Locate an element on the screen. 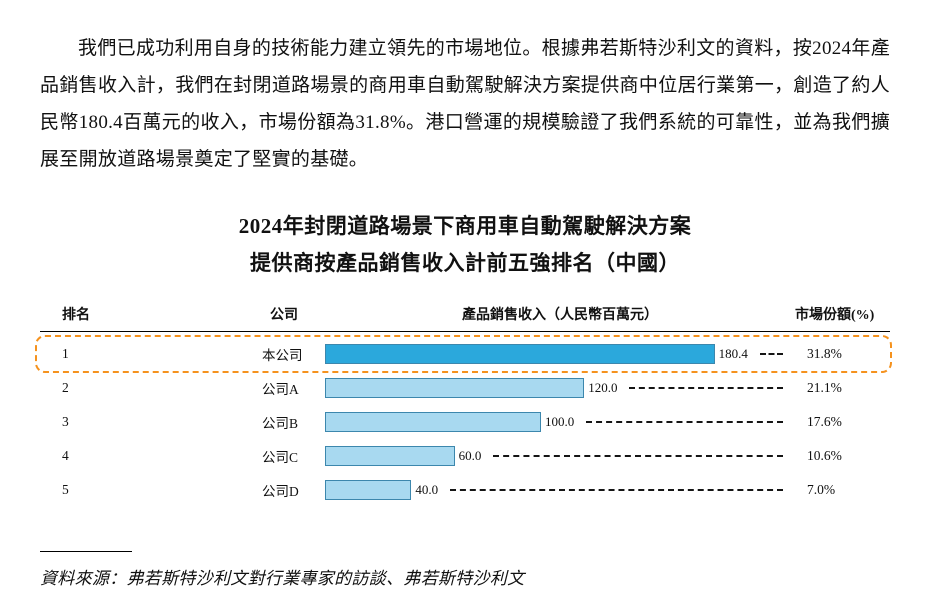 The image size is (930, 606). bar-zone: 180.4 is located at coordinates (560, 354).